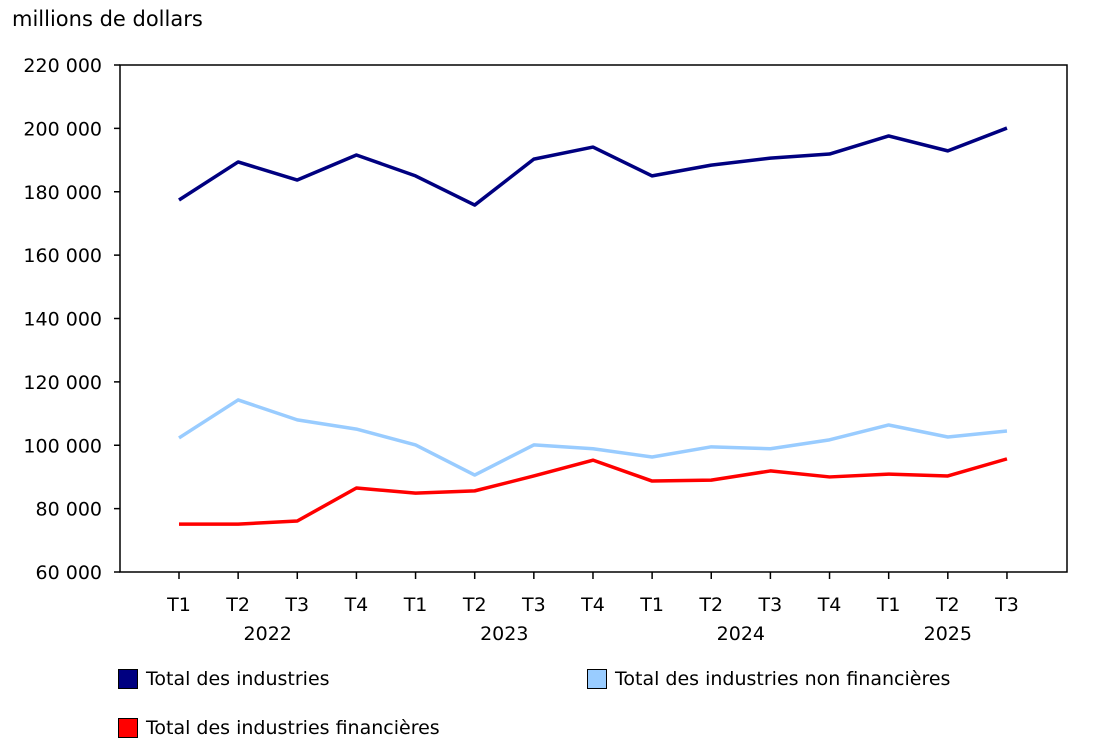 This screenshot has height=756, width=1097. What do you see at coordinates (62, 446) in the screenshot?
I see `y-tick-label: 100 000` at bounding box center [62, 446].